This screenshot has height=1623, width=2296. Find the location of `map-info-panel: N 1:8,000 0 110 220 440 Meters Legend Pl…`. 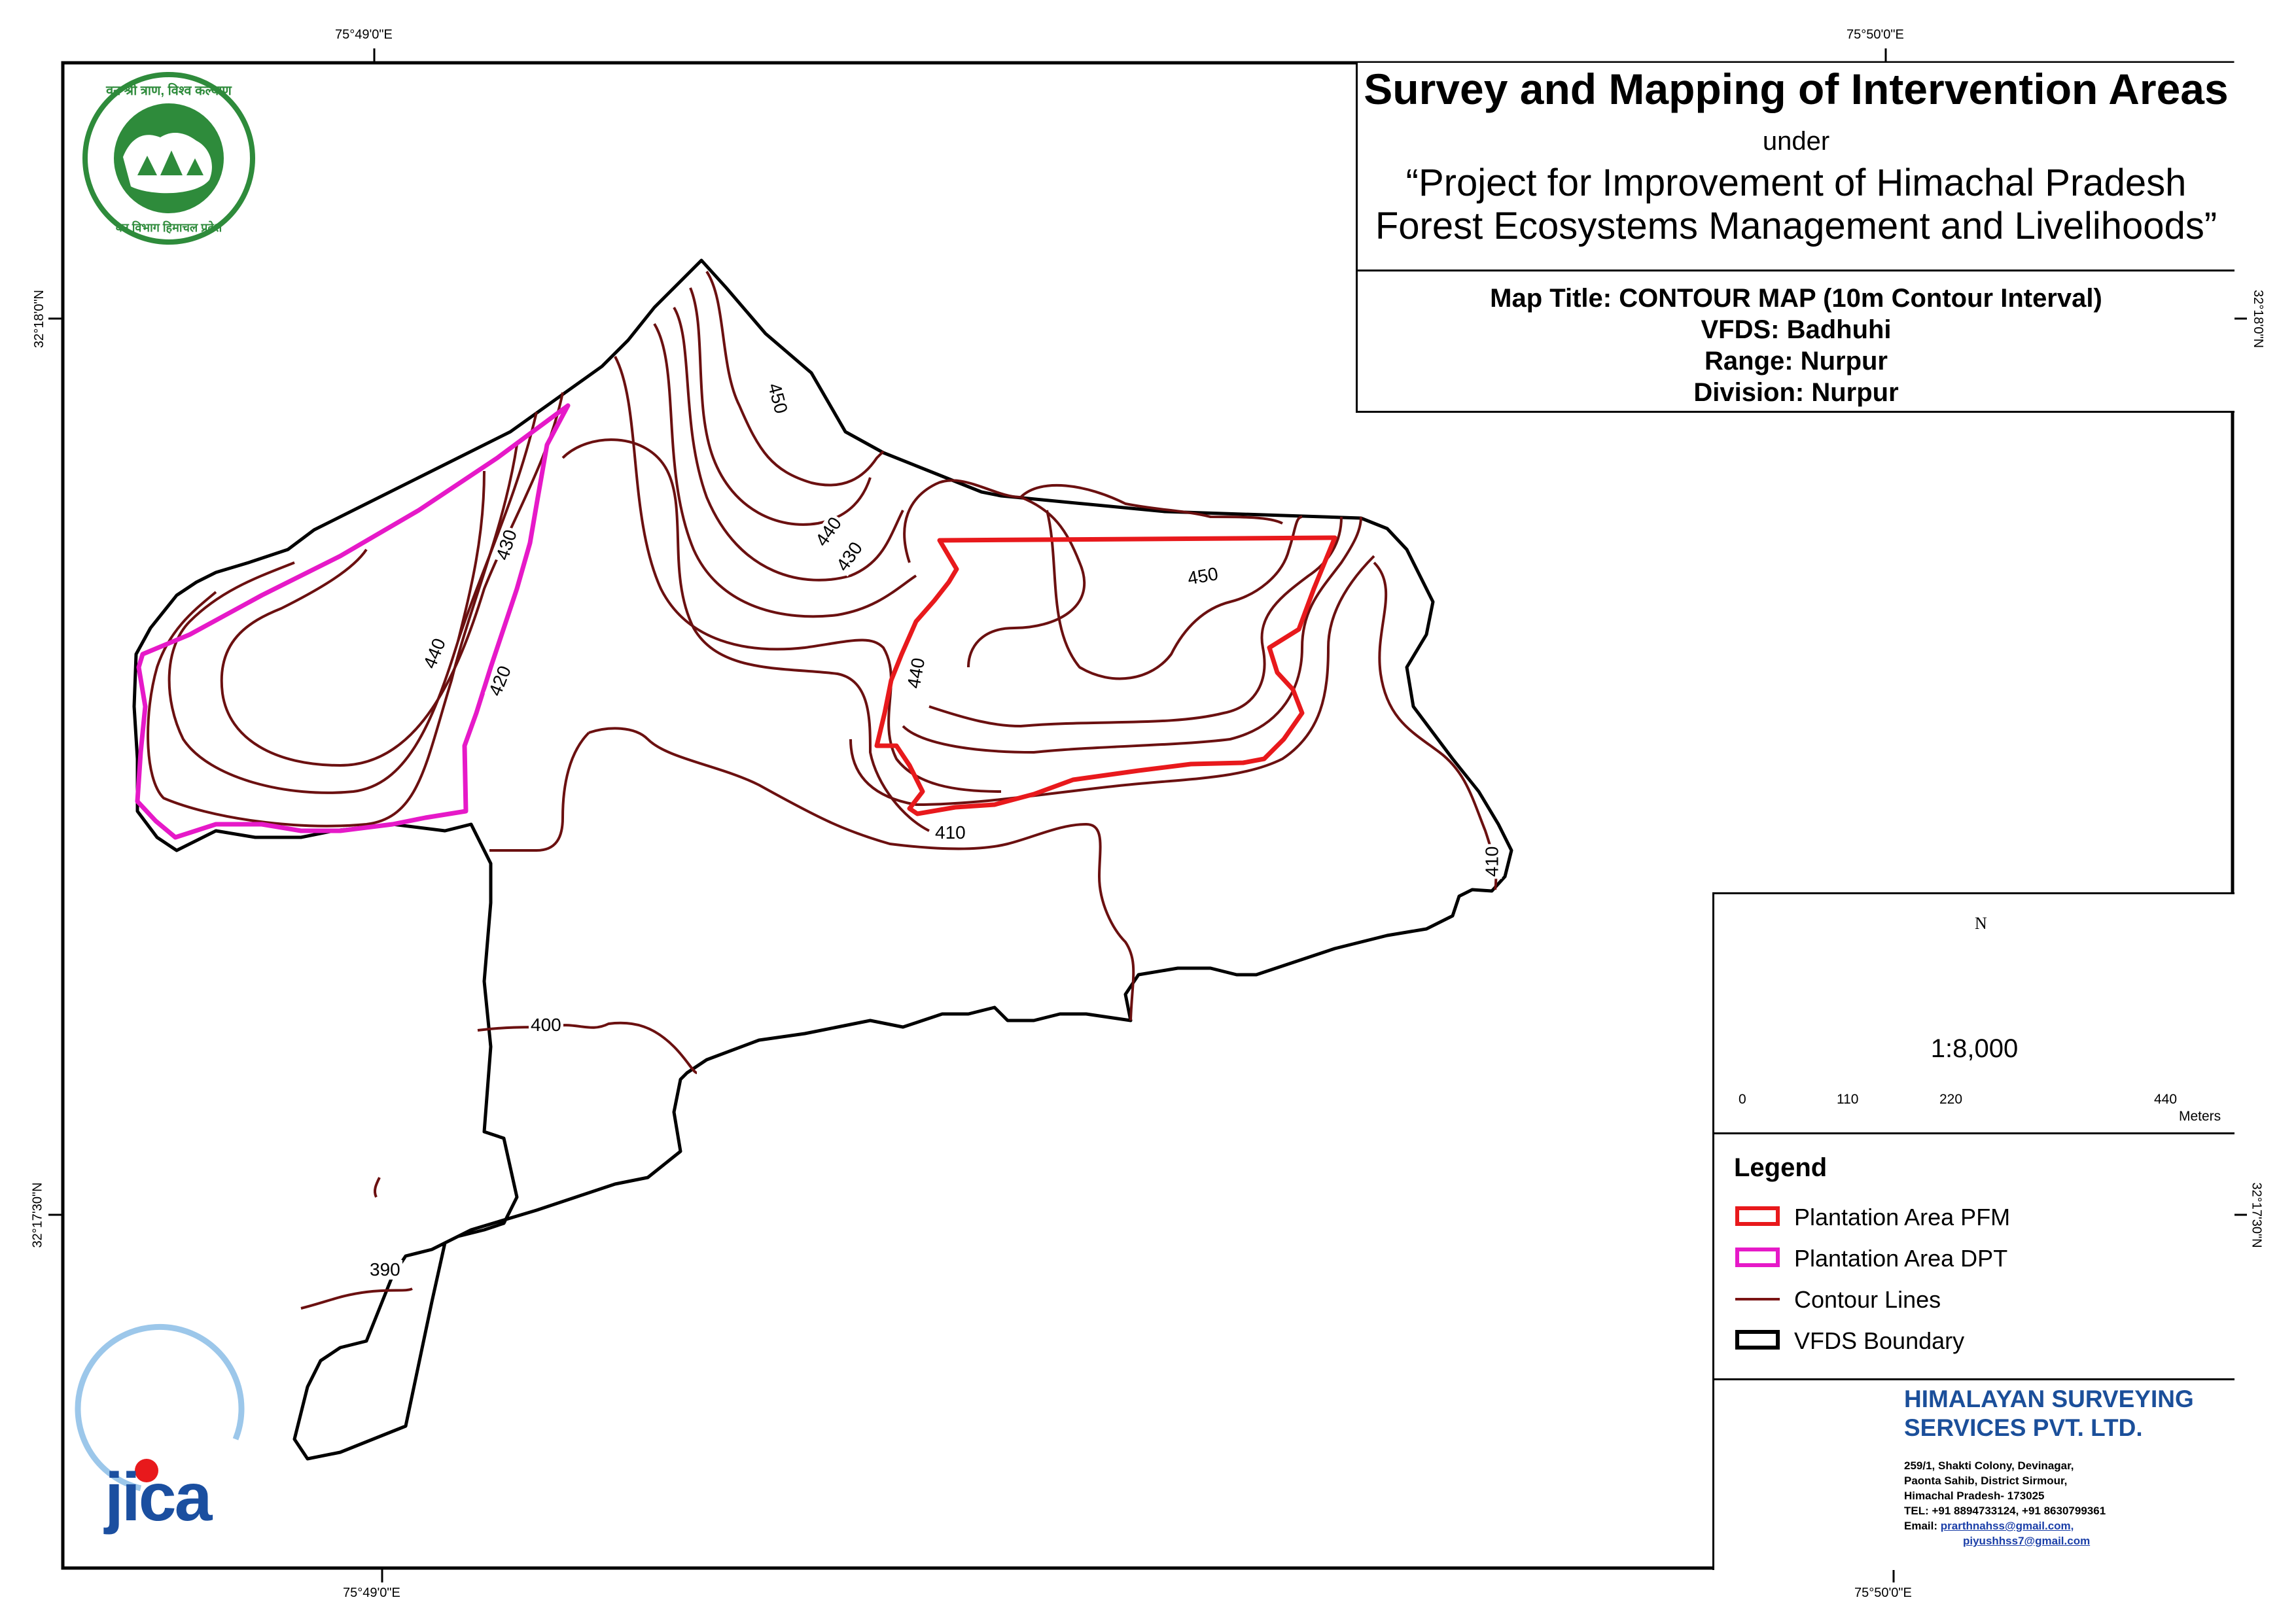

map-info-panel: N 1:8,000 0 110 220 440 Meters Legend Pl… is located at coordinates (1973, 1231).